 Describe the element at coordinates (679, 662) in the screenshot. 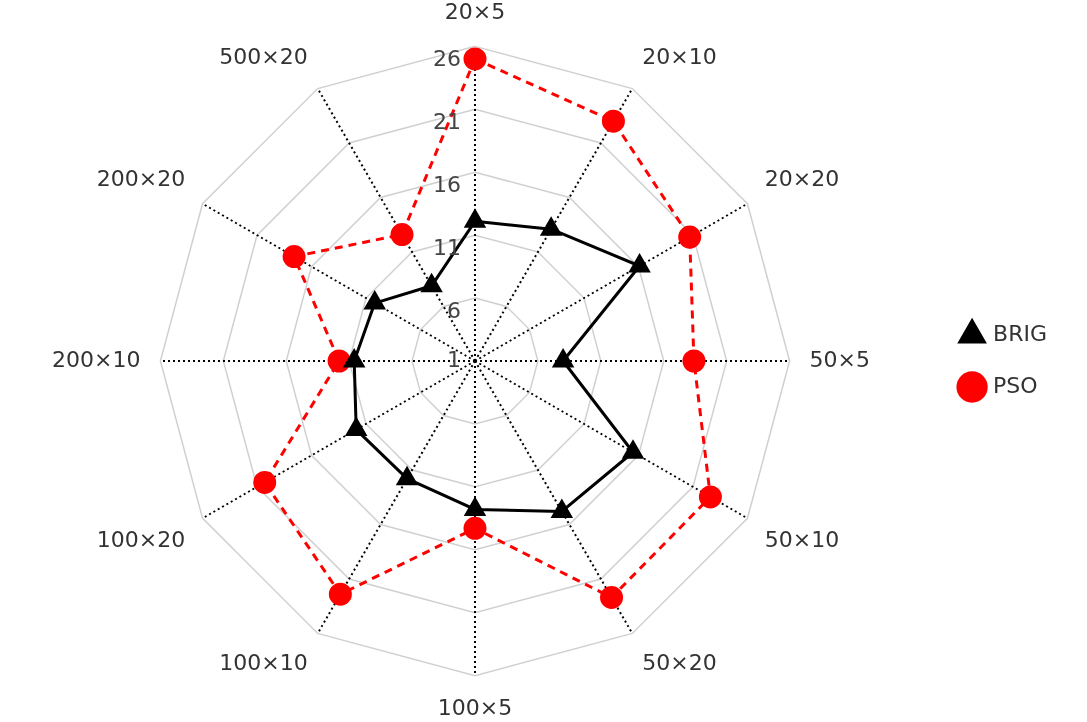

I see `spoke-label: 50×20` at that location.